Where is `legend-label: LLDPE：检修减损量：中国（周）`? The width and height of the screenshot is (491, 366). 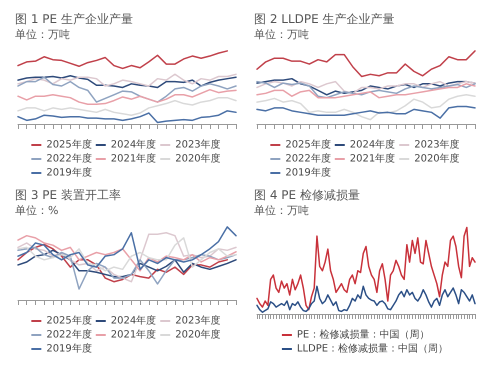
legend-label: LLDPE：检修减损量：中国（周） is located at coordinates (372, 348).